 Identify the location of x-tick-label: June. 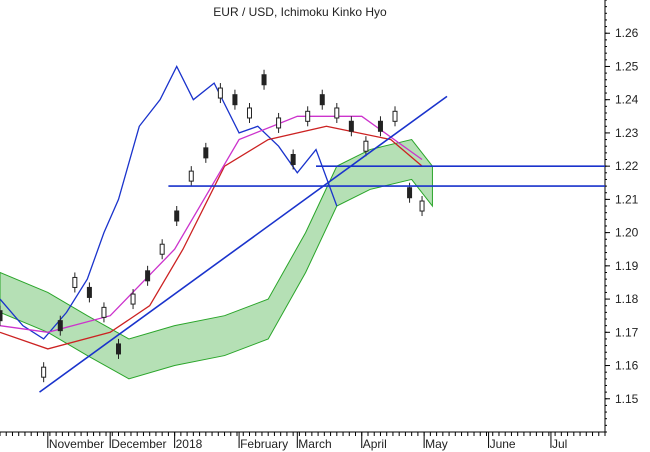
(503, 444).